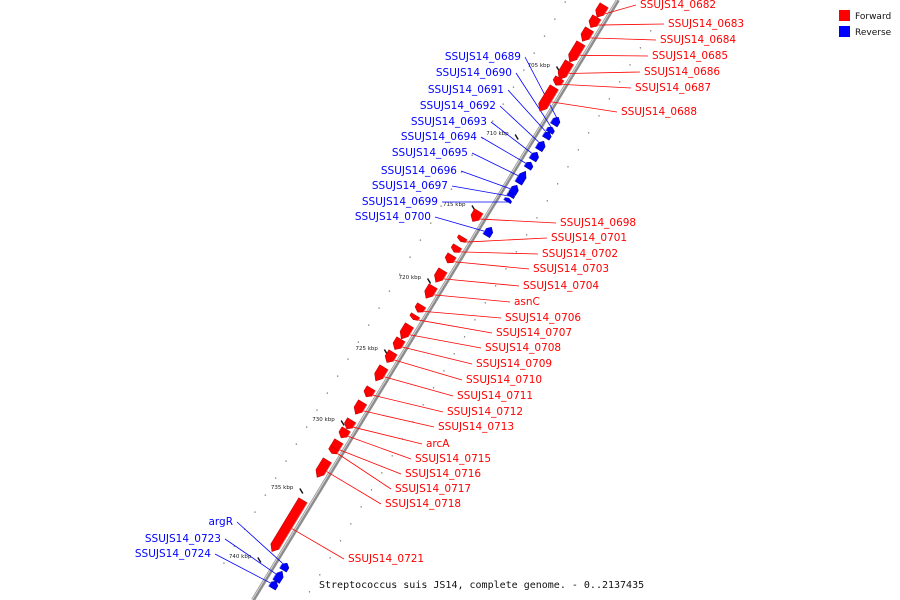 The height and width of the screenshot is (600, 900). Describe the element at coordinates (598, 223) in the screenshot. I see `gene-label-SSUJS14_0698: SSUJS14_0698` at that location.